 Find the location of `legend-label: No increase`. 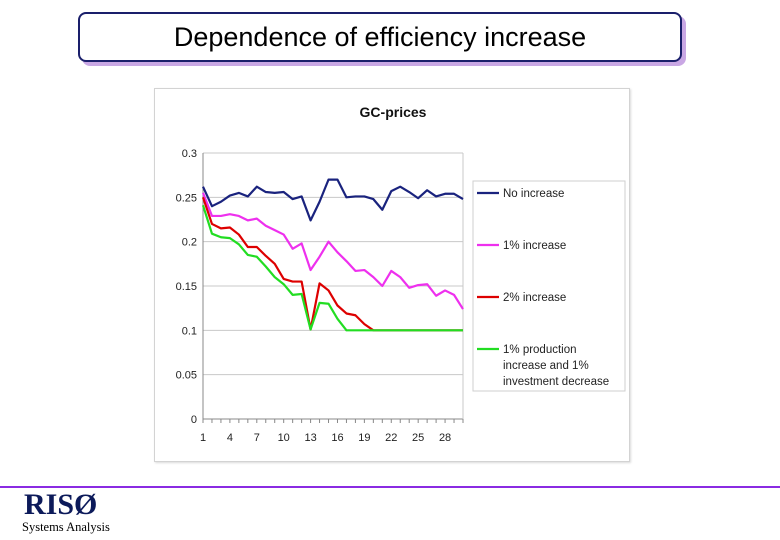

legend-label: No increase is located at coordinates (533, 194).